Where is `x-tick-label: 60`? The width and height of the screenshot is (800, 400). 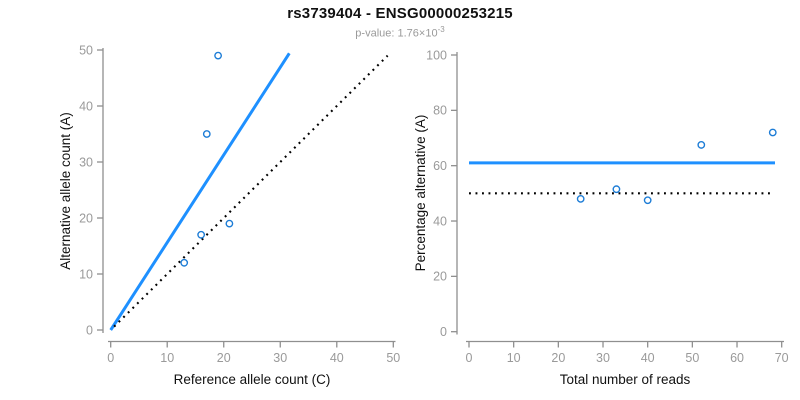
x-tick-label: 60 is located at coordinates (737, 358).